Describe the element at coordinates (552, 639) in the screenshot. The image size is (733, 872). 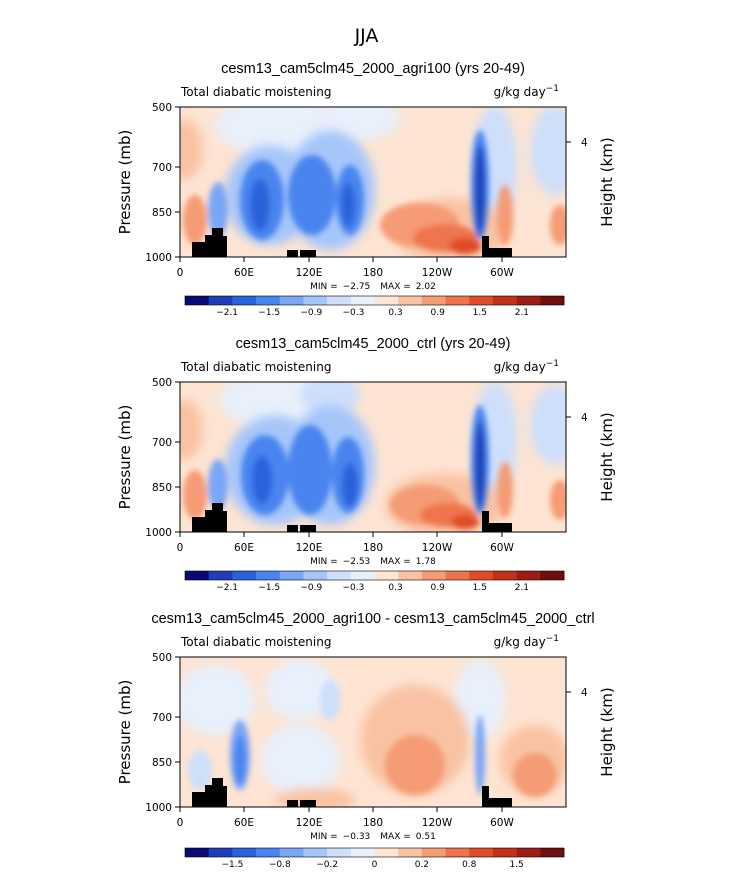
I see `panel-3-units-exponent: −1` at that location.